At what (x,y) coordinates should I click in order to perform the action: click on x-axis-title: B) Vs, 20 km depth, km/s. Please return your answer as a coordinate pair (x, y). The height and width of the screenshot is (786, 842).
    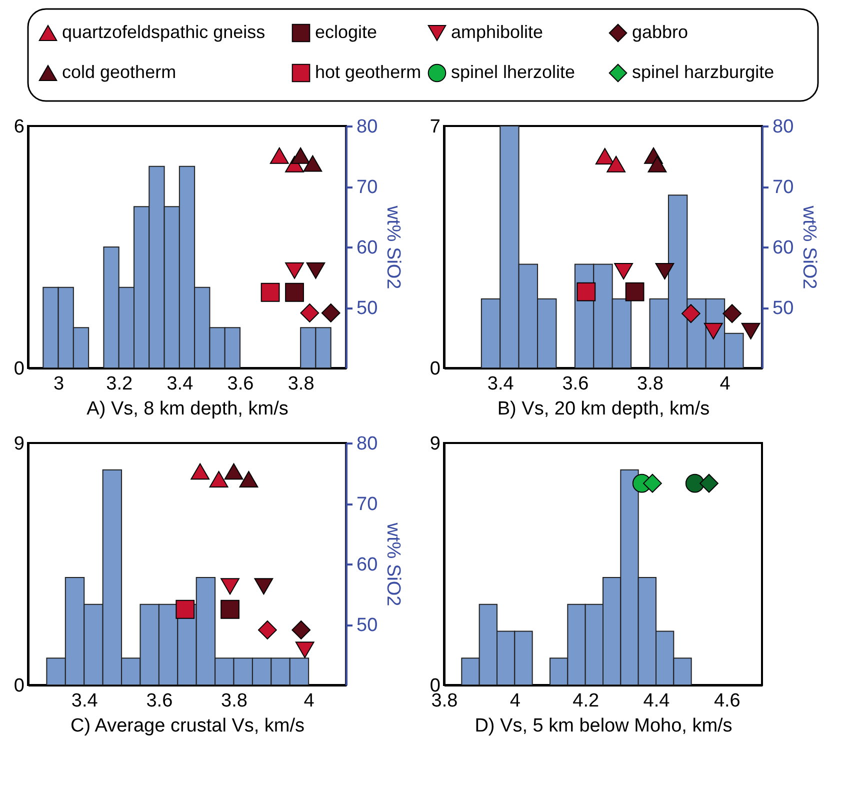
    Looking at the image, I should click on (603, 409).